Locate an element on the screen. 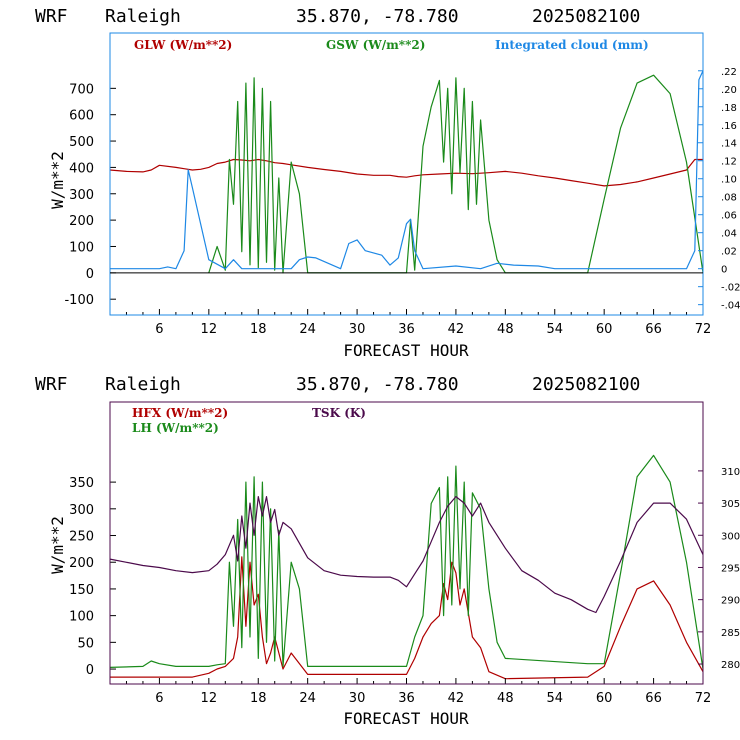 The width and height of the screenshot is (740, 740). top-ytick-label: 300 is located at coordinates (81, 195).